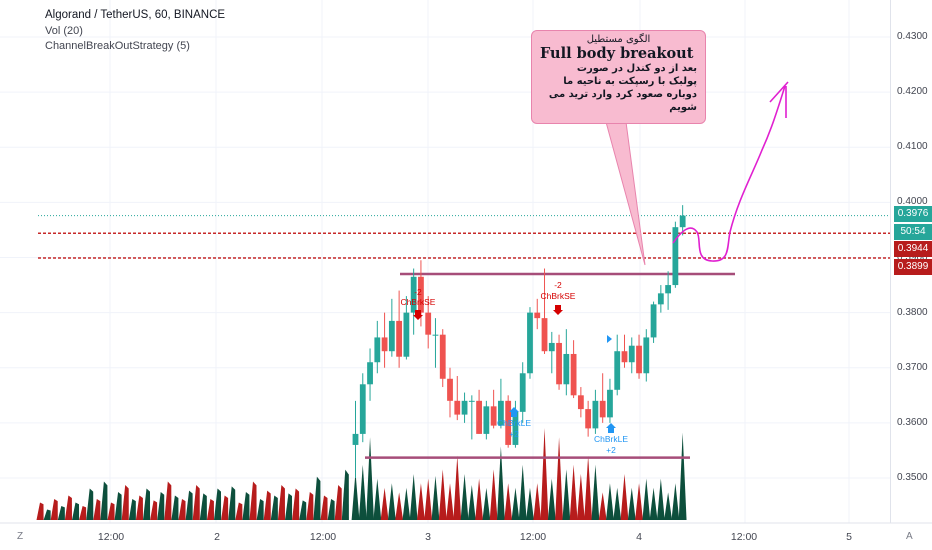 The image size is (932, 550). Describe the element at coordinates (428, 537) in the screenshot. I see `time-axis-label: 3` at that location.